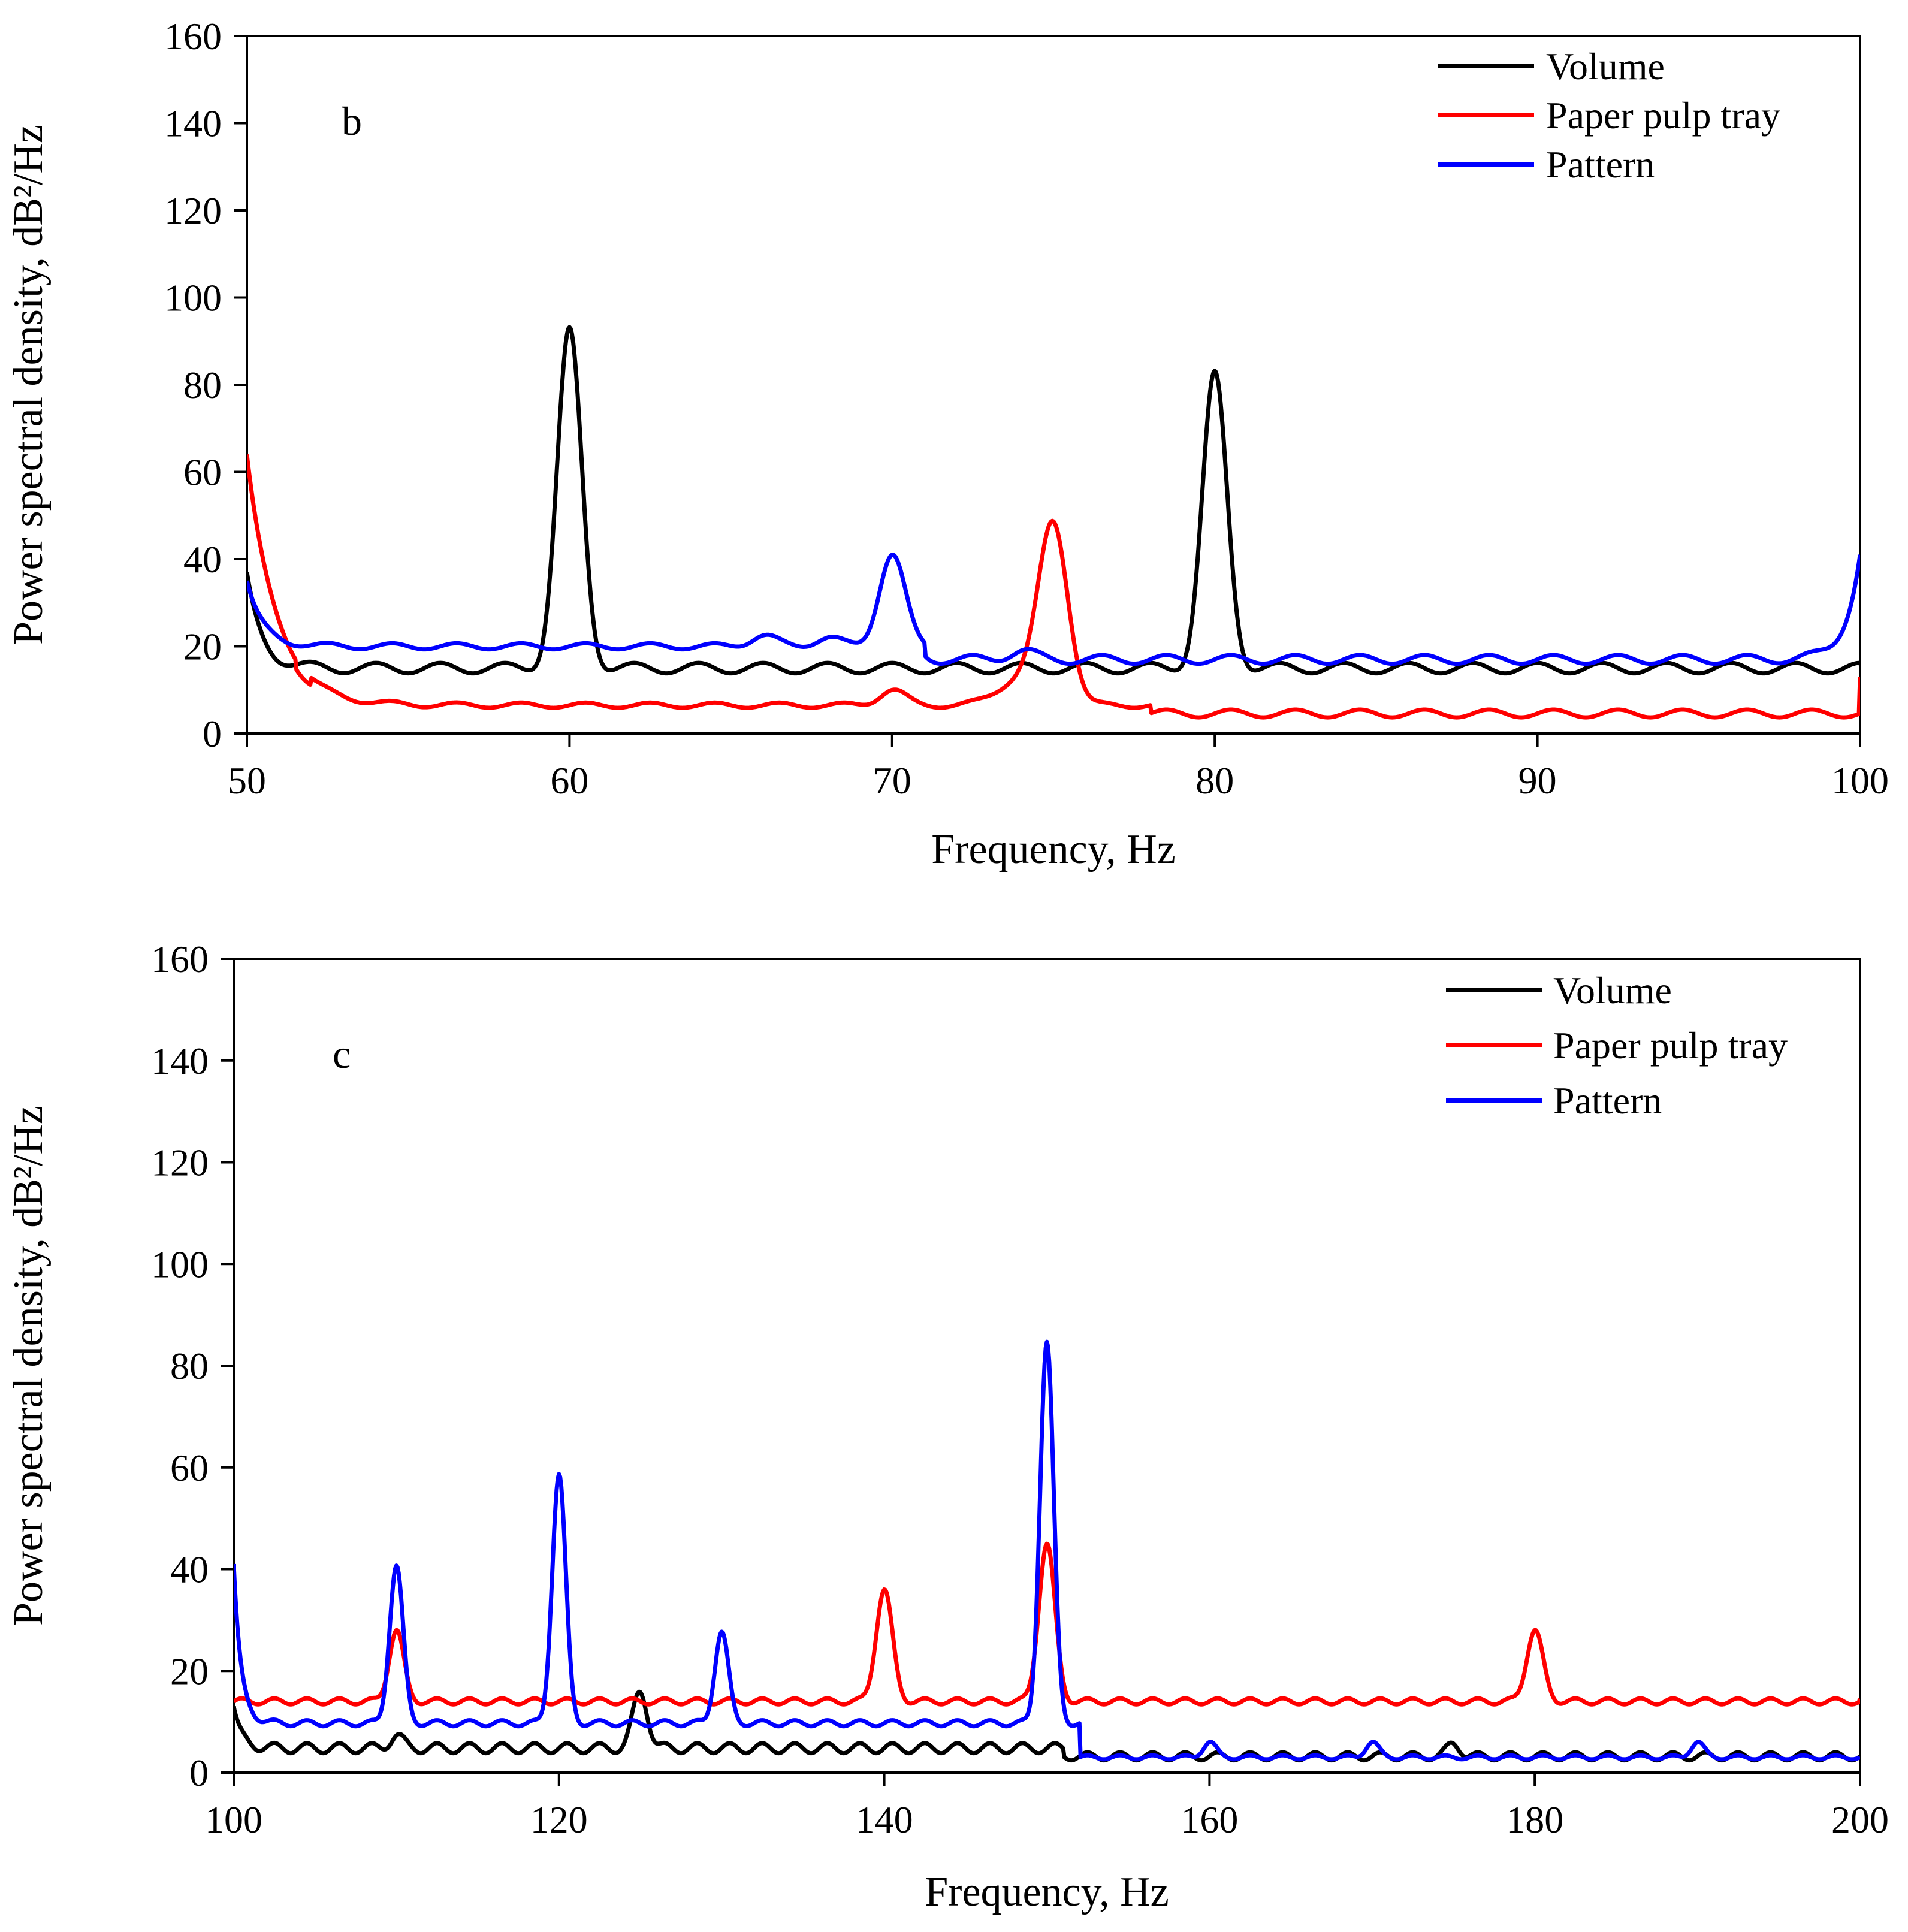 The width and height of the screenshot is (1908, 1932). I want to click on panel-label: b, so click(352, 121).